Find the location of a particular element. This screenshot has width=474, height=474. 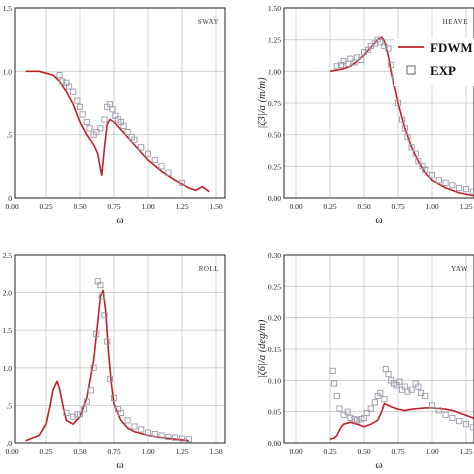

y-tick-label: 0.25 is located at coordinates (274, 166).